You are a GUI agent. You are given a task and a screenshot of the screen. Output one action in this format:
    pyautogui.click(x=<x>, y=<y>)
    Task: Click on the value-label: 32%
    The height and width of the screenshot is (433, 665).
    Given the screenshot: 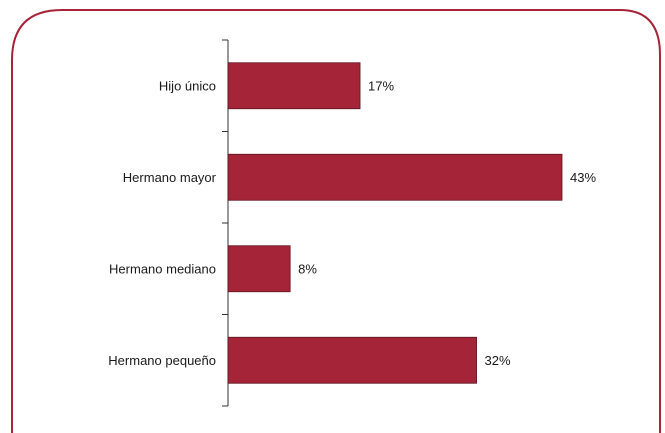 What is the action you would take?
    pyautogui.click(x=498, y=360)
    